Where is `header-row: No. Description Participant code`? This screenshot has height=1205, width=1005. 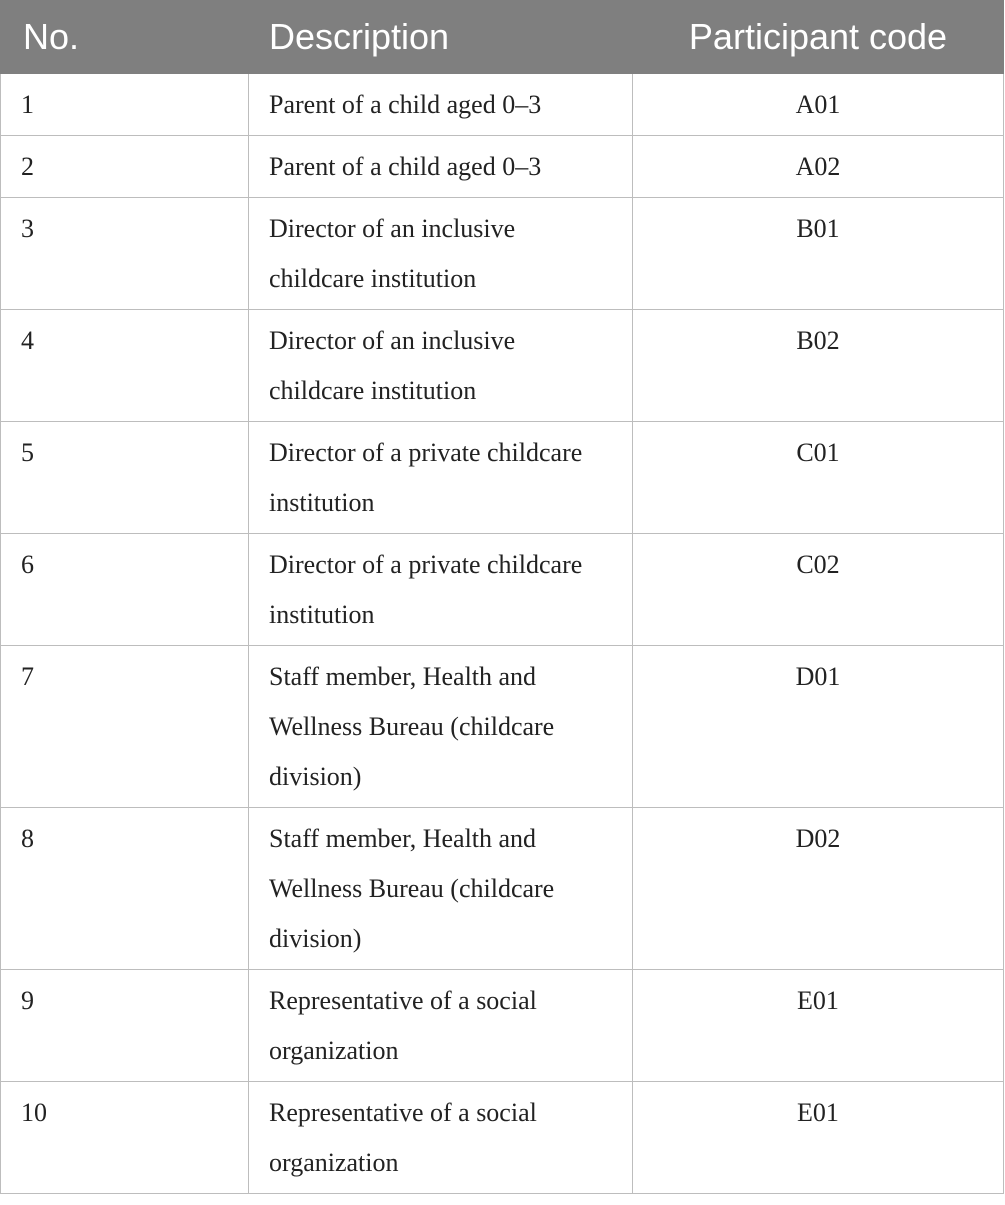
header-row: No. Description Participant code is located at coordinates (502, 37).